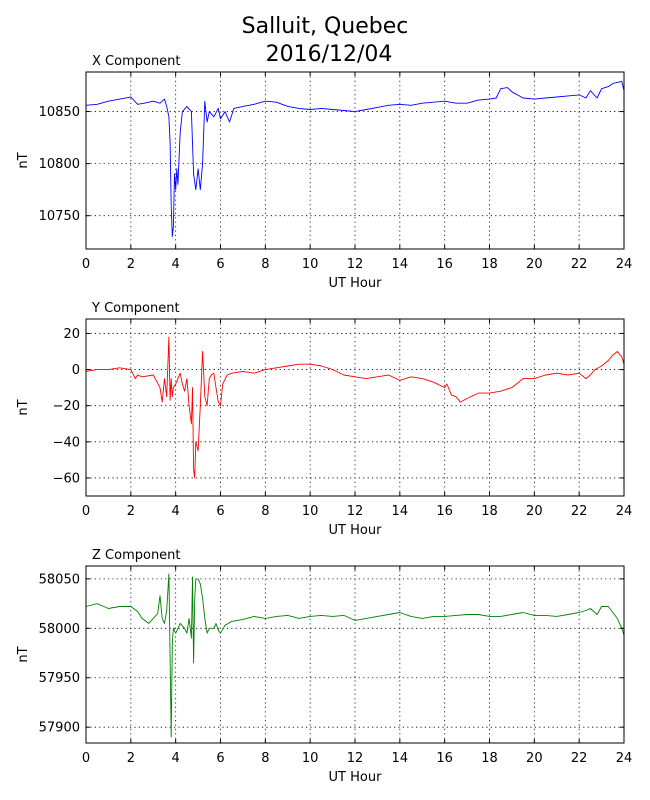  I want to click on y-tick-label: −40, so click(66, 442).